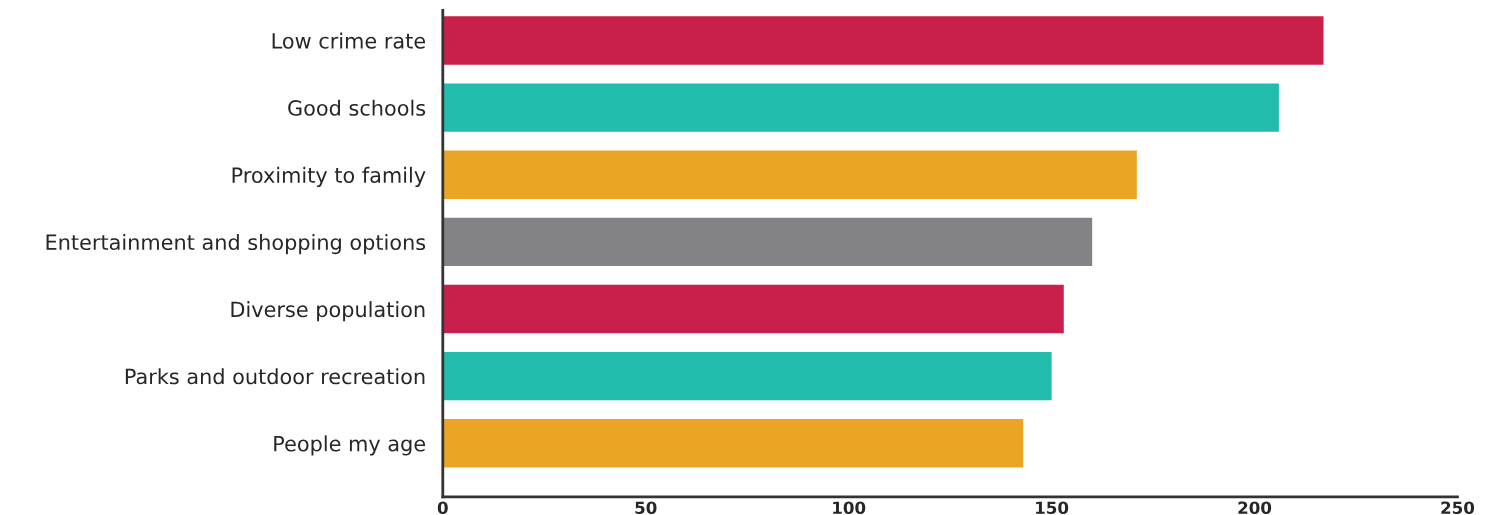 The height and width of the screenshot is (515, 1501). I want to click on x-tick-label: 100, so click(849, 508).